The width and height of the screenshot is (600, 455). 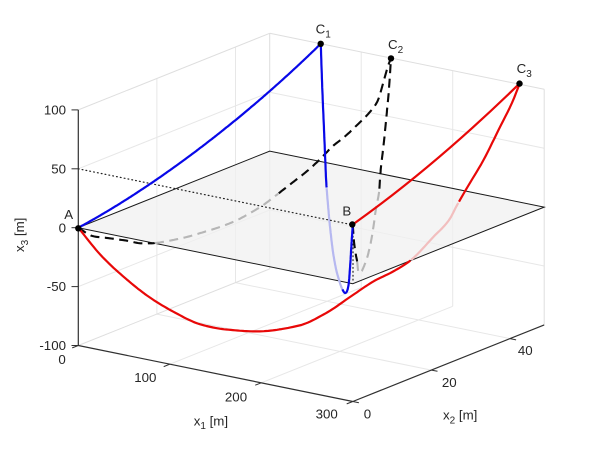 What do you see at coordinates (346, 210) in the screenshot?
I see `svg-text: B` at bounding box center [346, 210].